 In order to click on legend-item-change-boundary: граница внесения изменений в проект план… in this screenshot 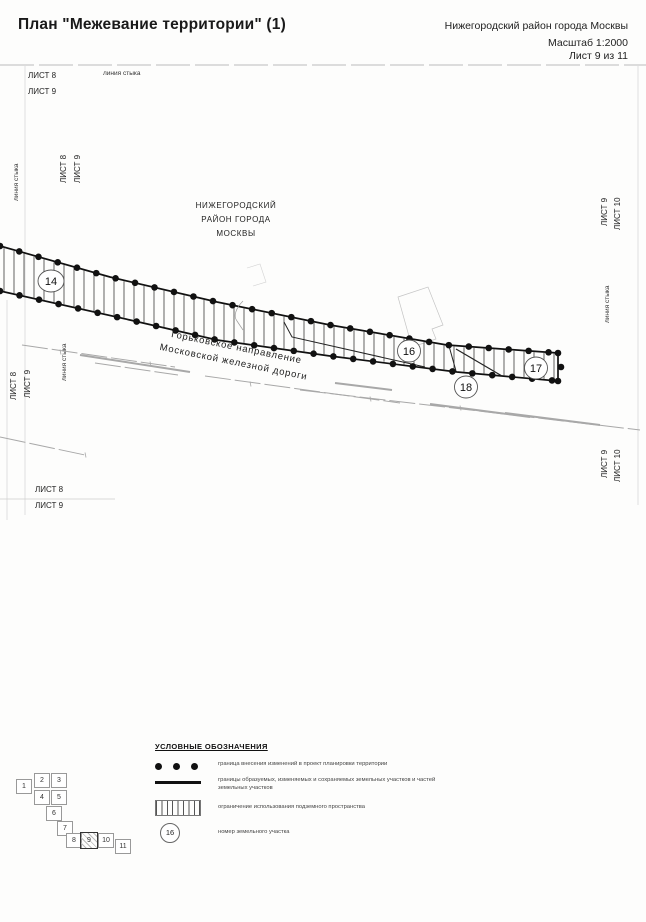, I will do `click(320, 765)`.